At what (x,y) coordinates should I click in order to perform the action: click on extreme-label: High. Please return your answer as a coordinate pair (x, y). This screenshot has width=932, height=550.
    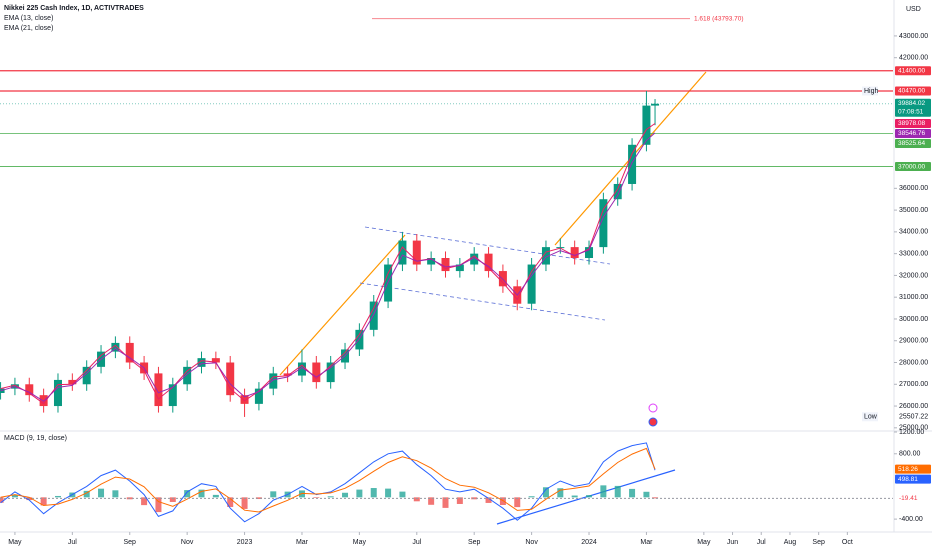
    Looking at the image, I should click on (871, 91).